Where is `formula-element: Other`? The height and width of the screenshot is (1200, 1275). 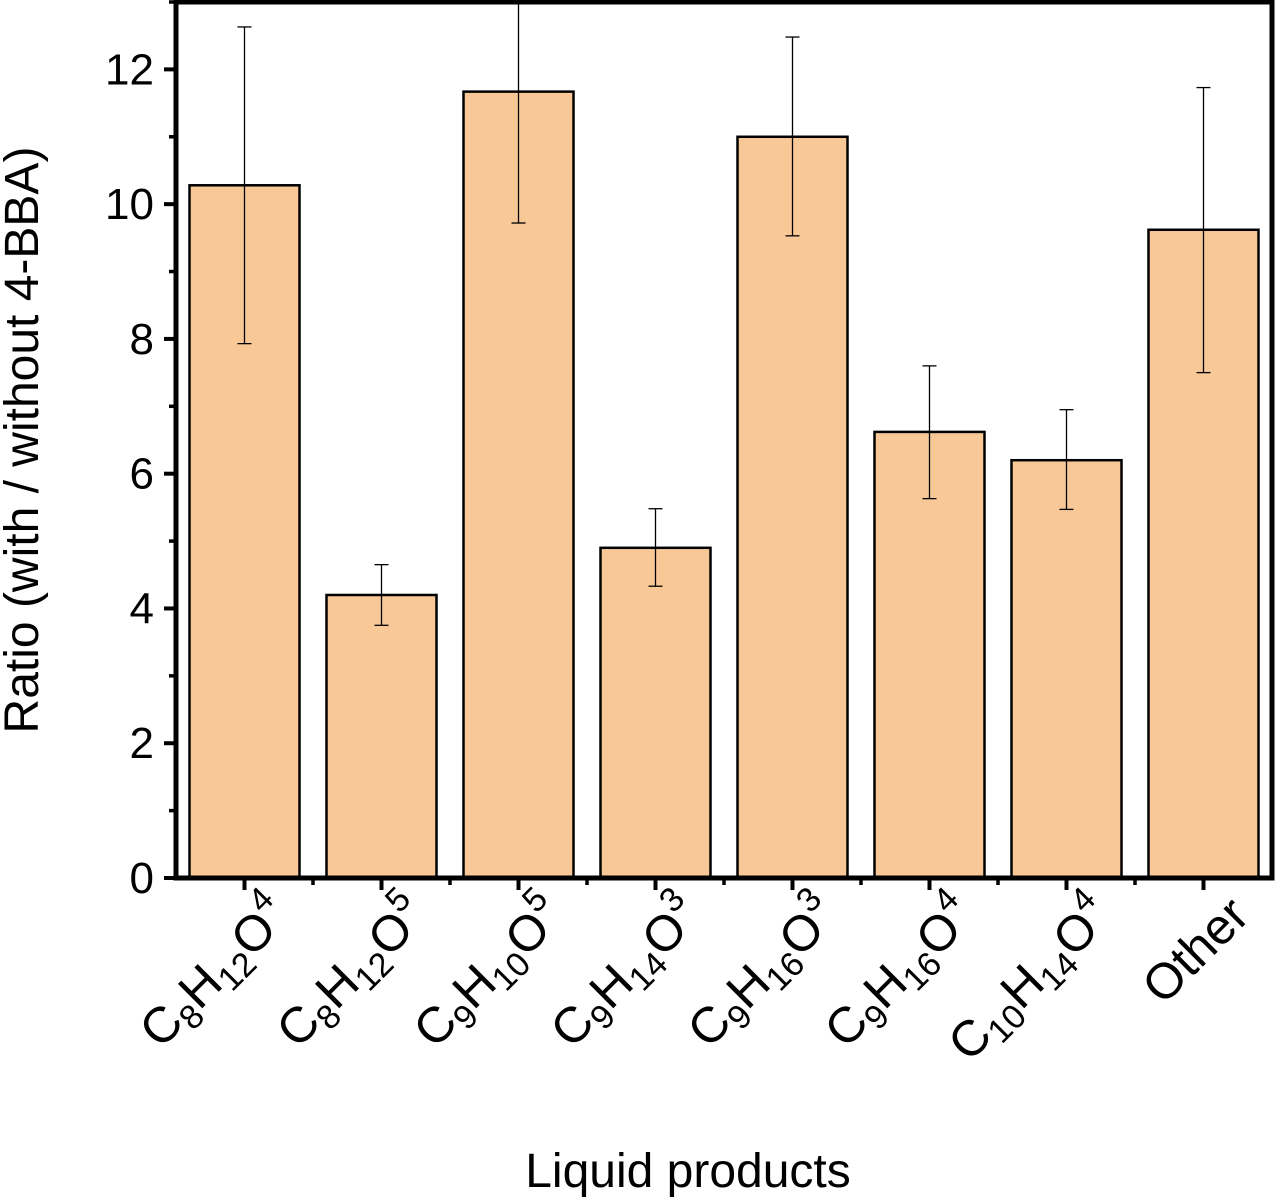 formula-element: Other is located at coordinates (1195, 950).